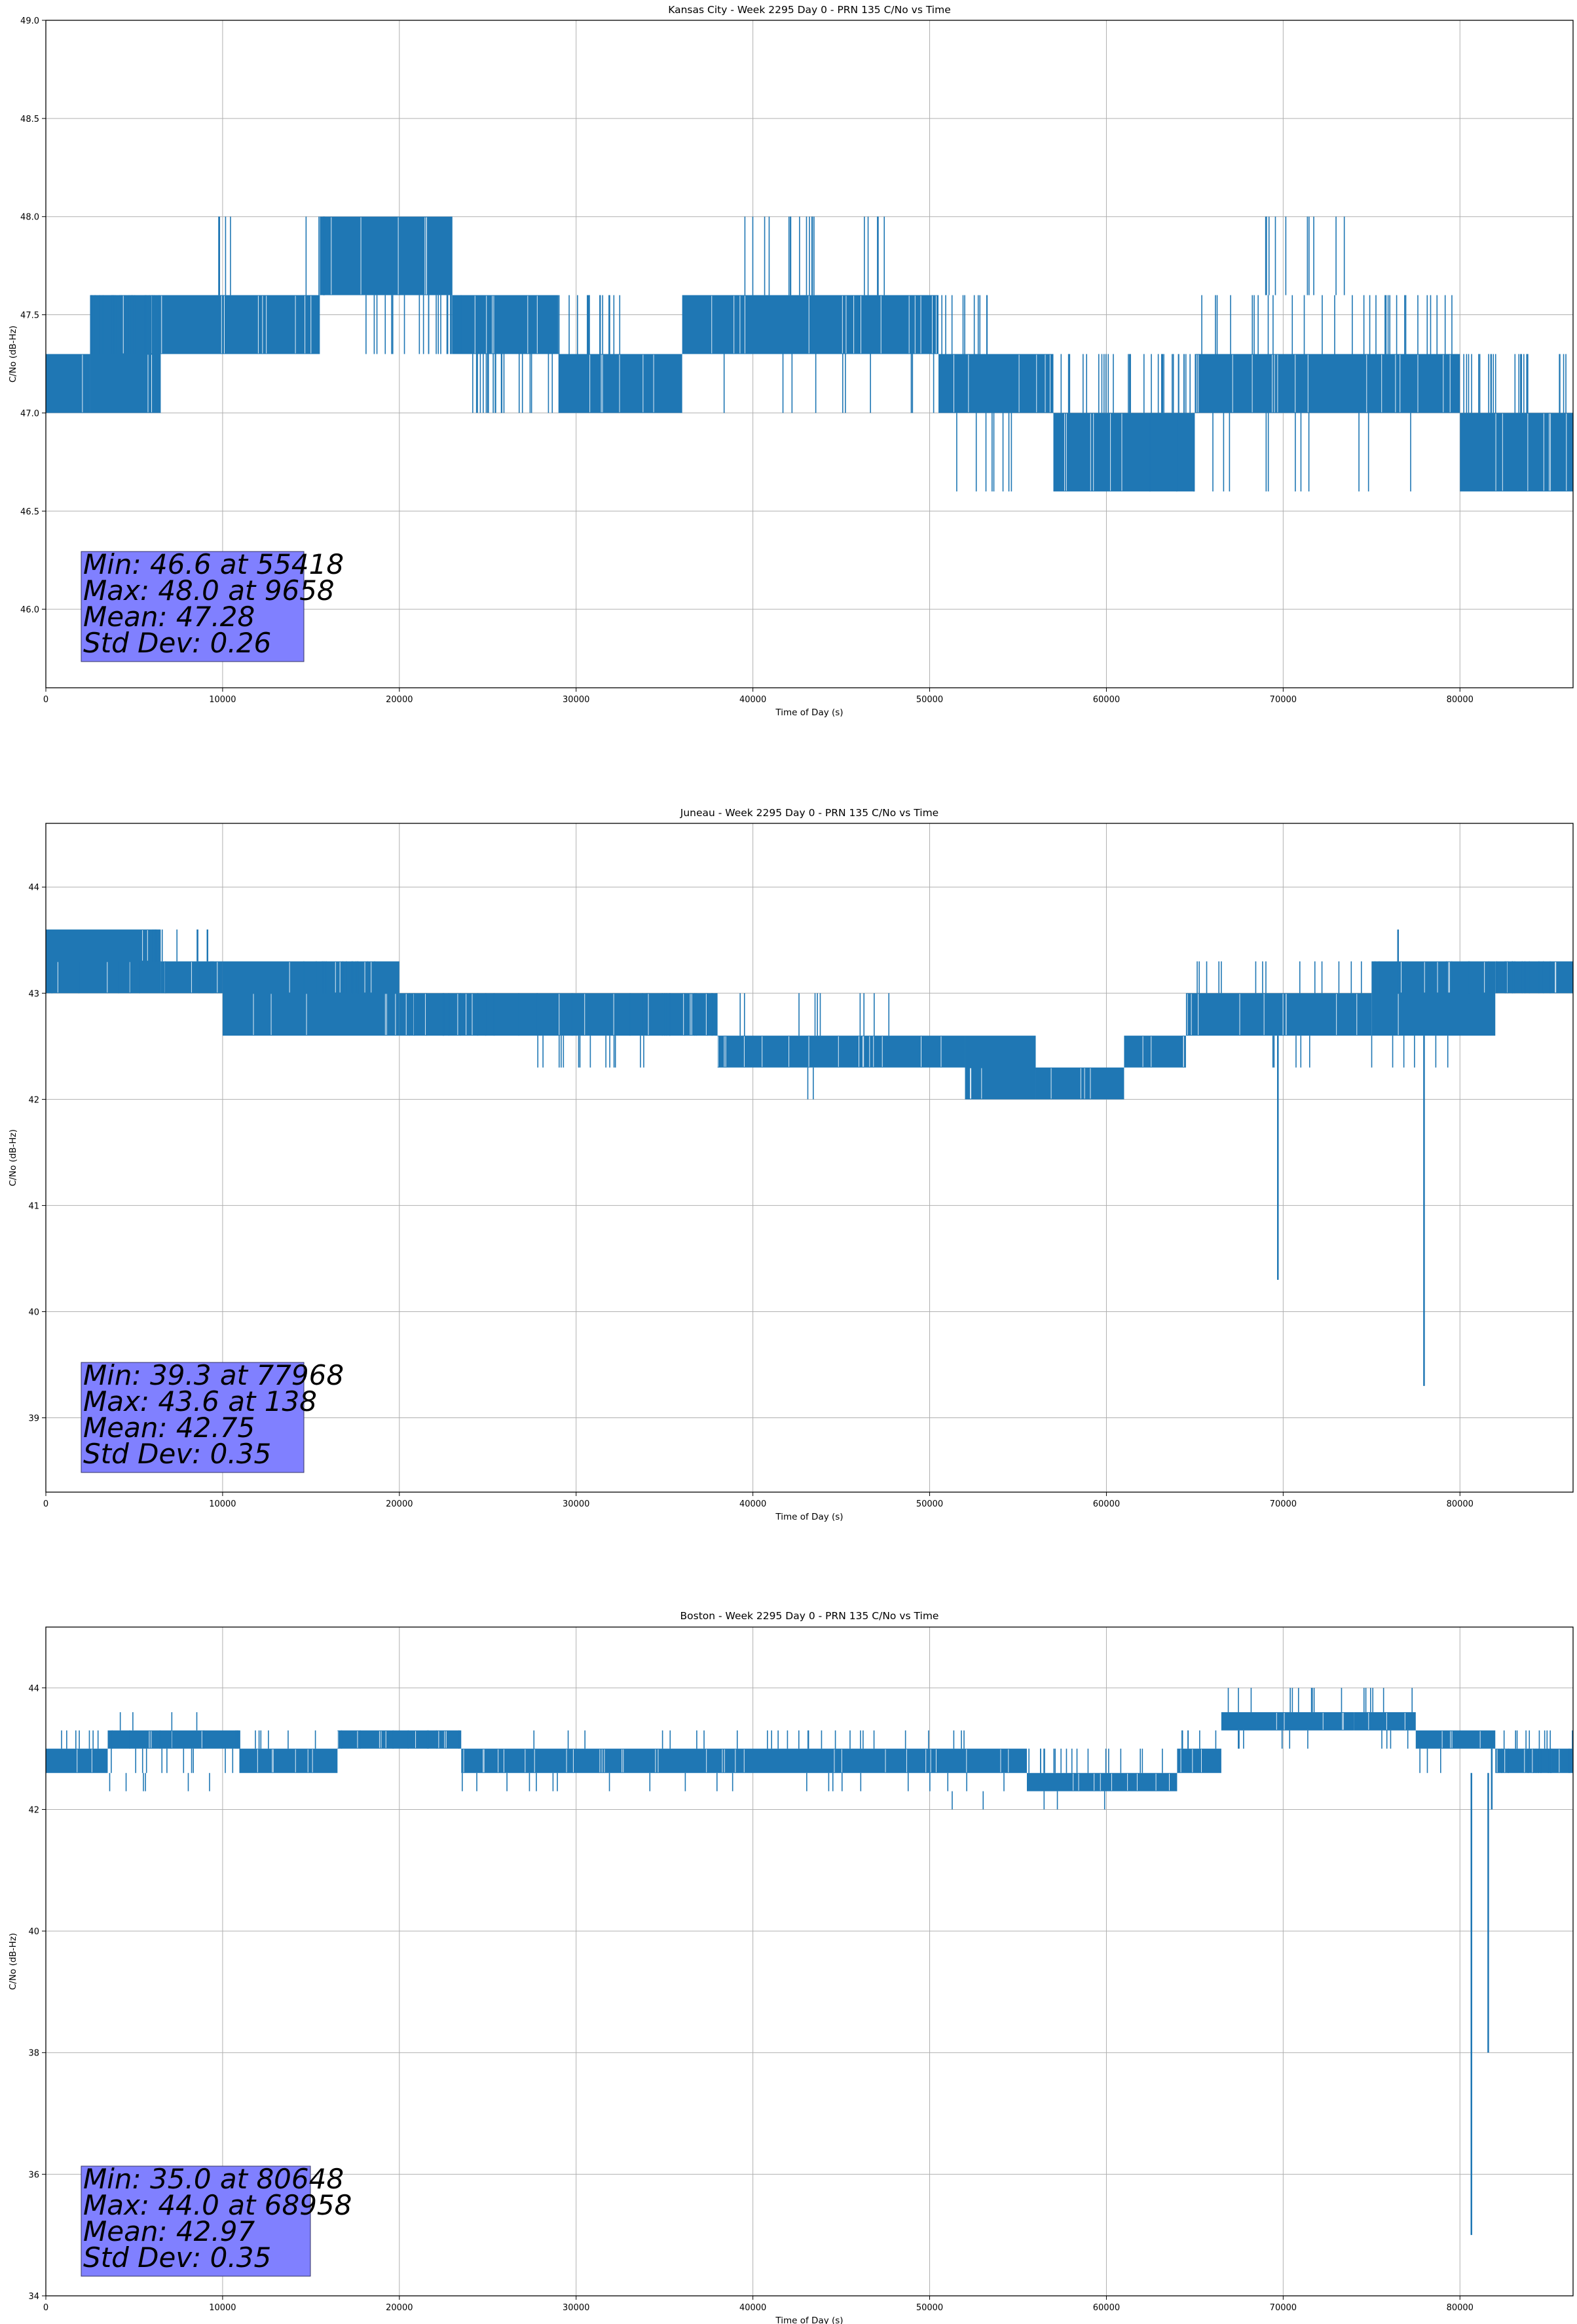 Image resolution: width=1577 pixels, height=2324 pixels. I want to click on y-tick-label: 41, so click(33, 1206).